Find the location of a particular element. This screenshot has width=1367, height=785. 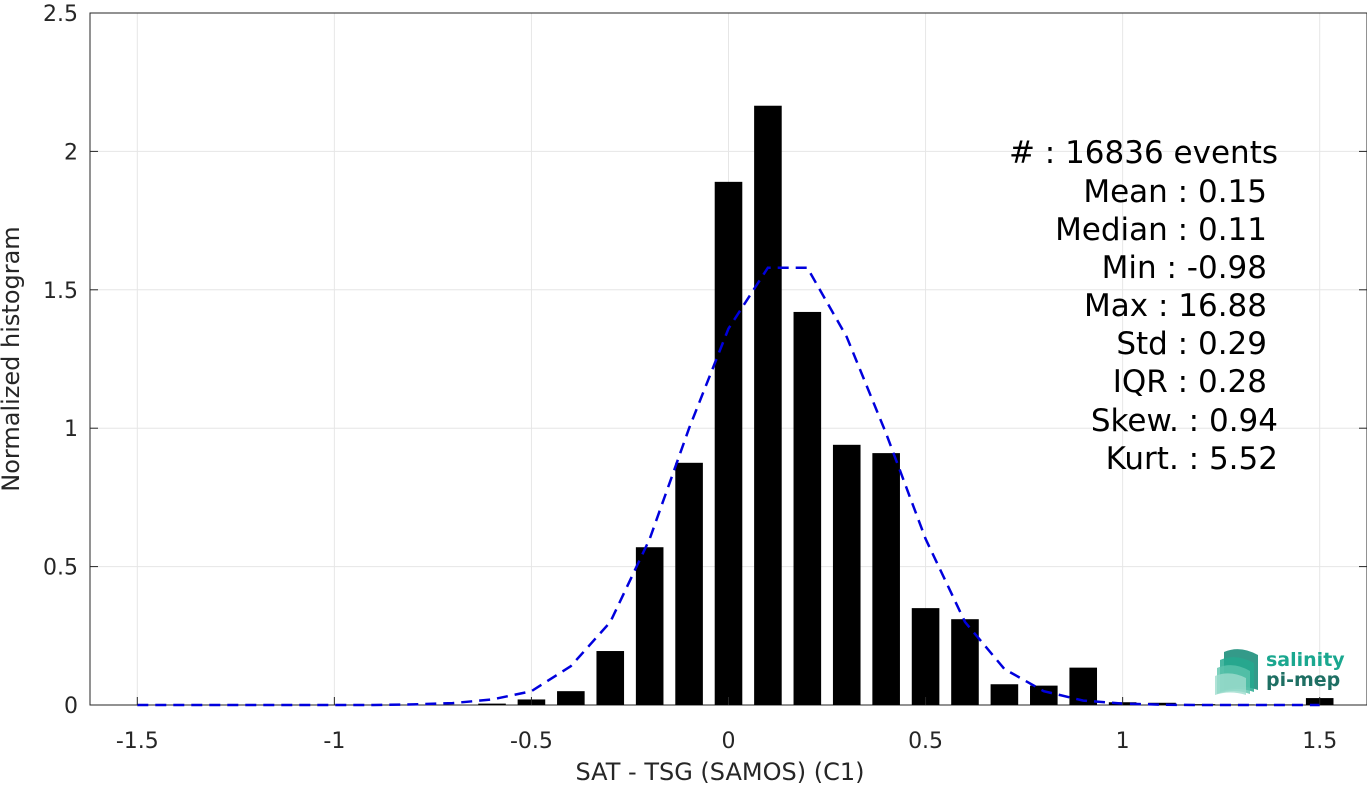

logo-text-pi-mep: pi-mep is located at coordinates (1303, 680).